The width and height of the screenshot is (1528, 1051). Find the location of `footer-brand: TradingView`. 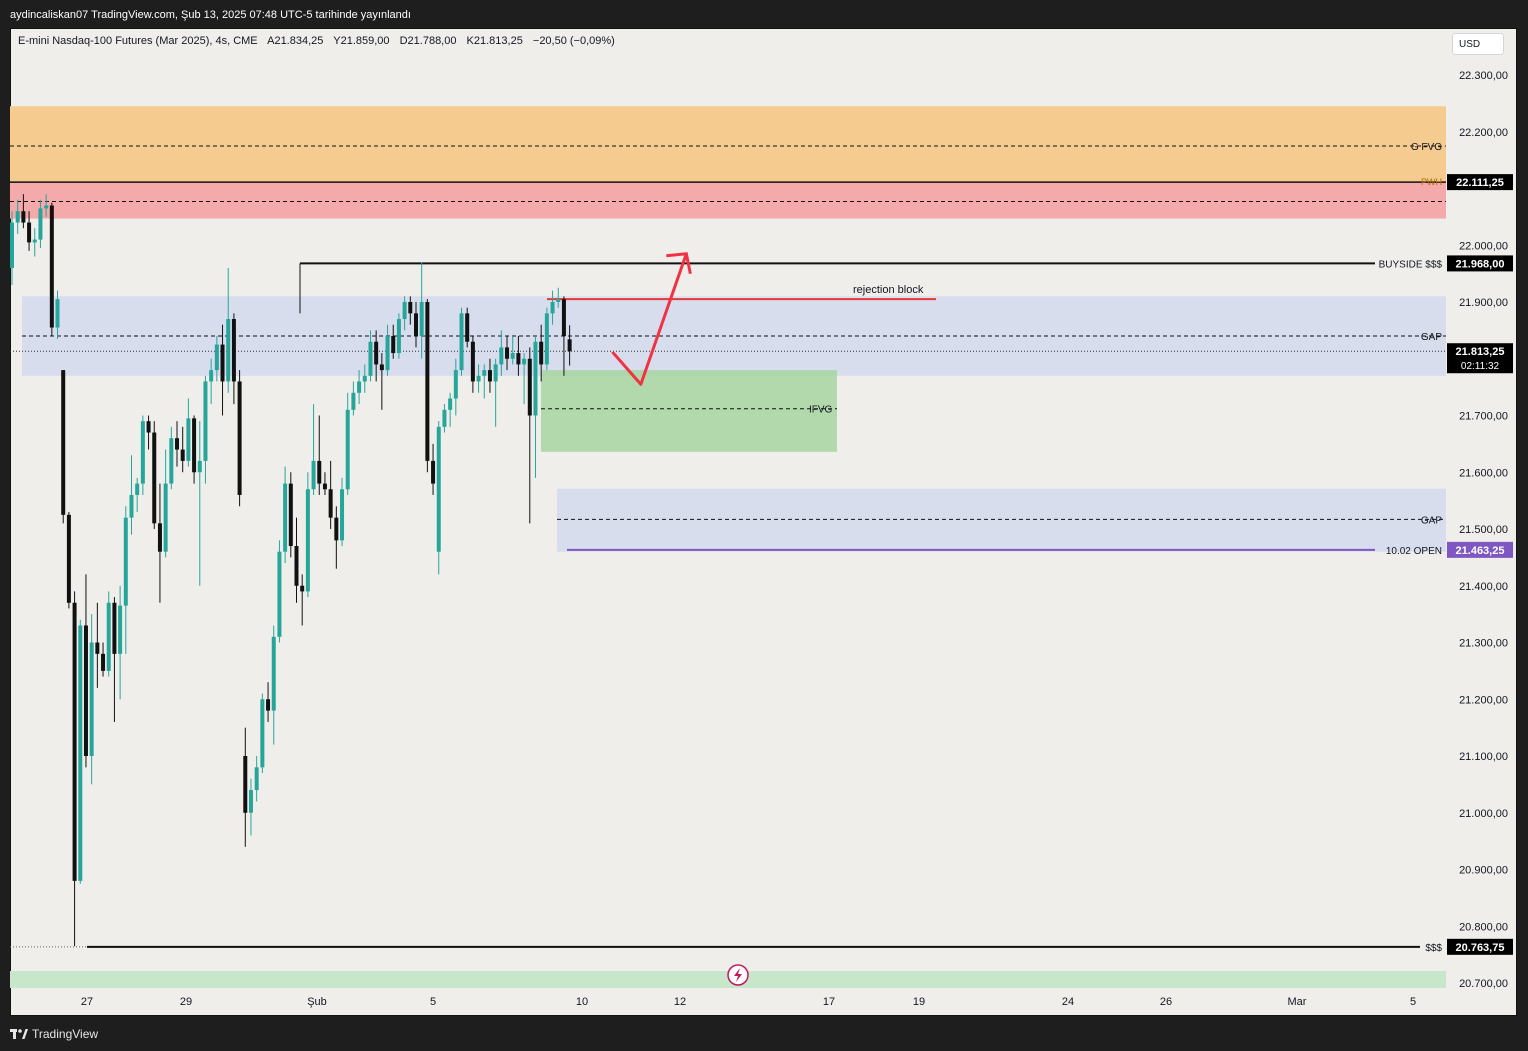

footer-brand: TradingView is located at coordinates (54, 1034).